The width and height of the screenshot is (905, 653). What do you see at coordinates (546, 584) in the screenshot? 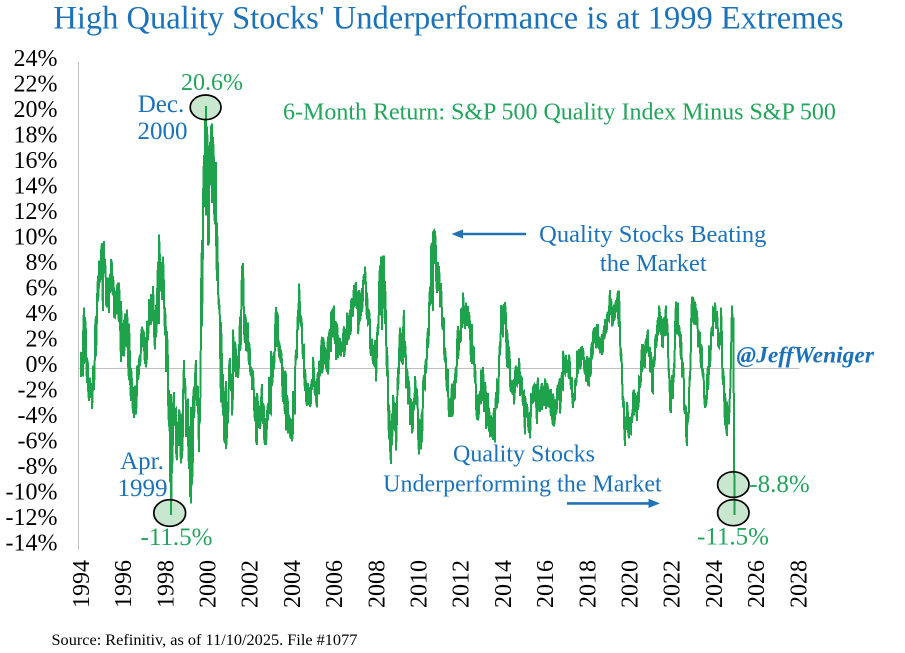
I see `svg-text: 2016` at bounding box center [546, 584].